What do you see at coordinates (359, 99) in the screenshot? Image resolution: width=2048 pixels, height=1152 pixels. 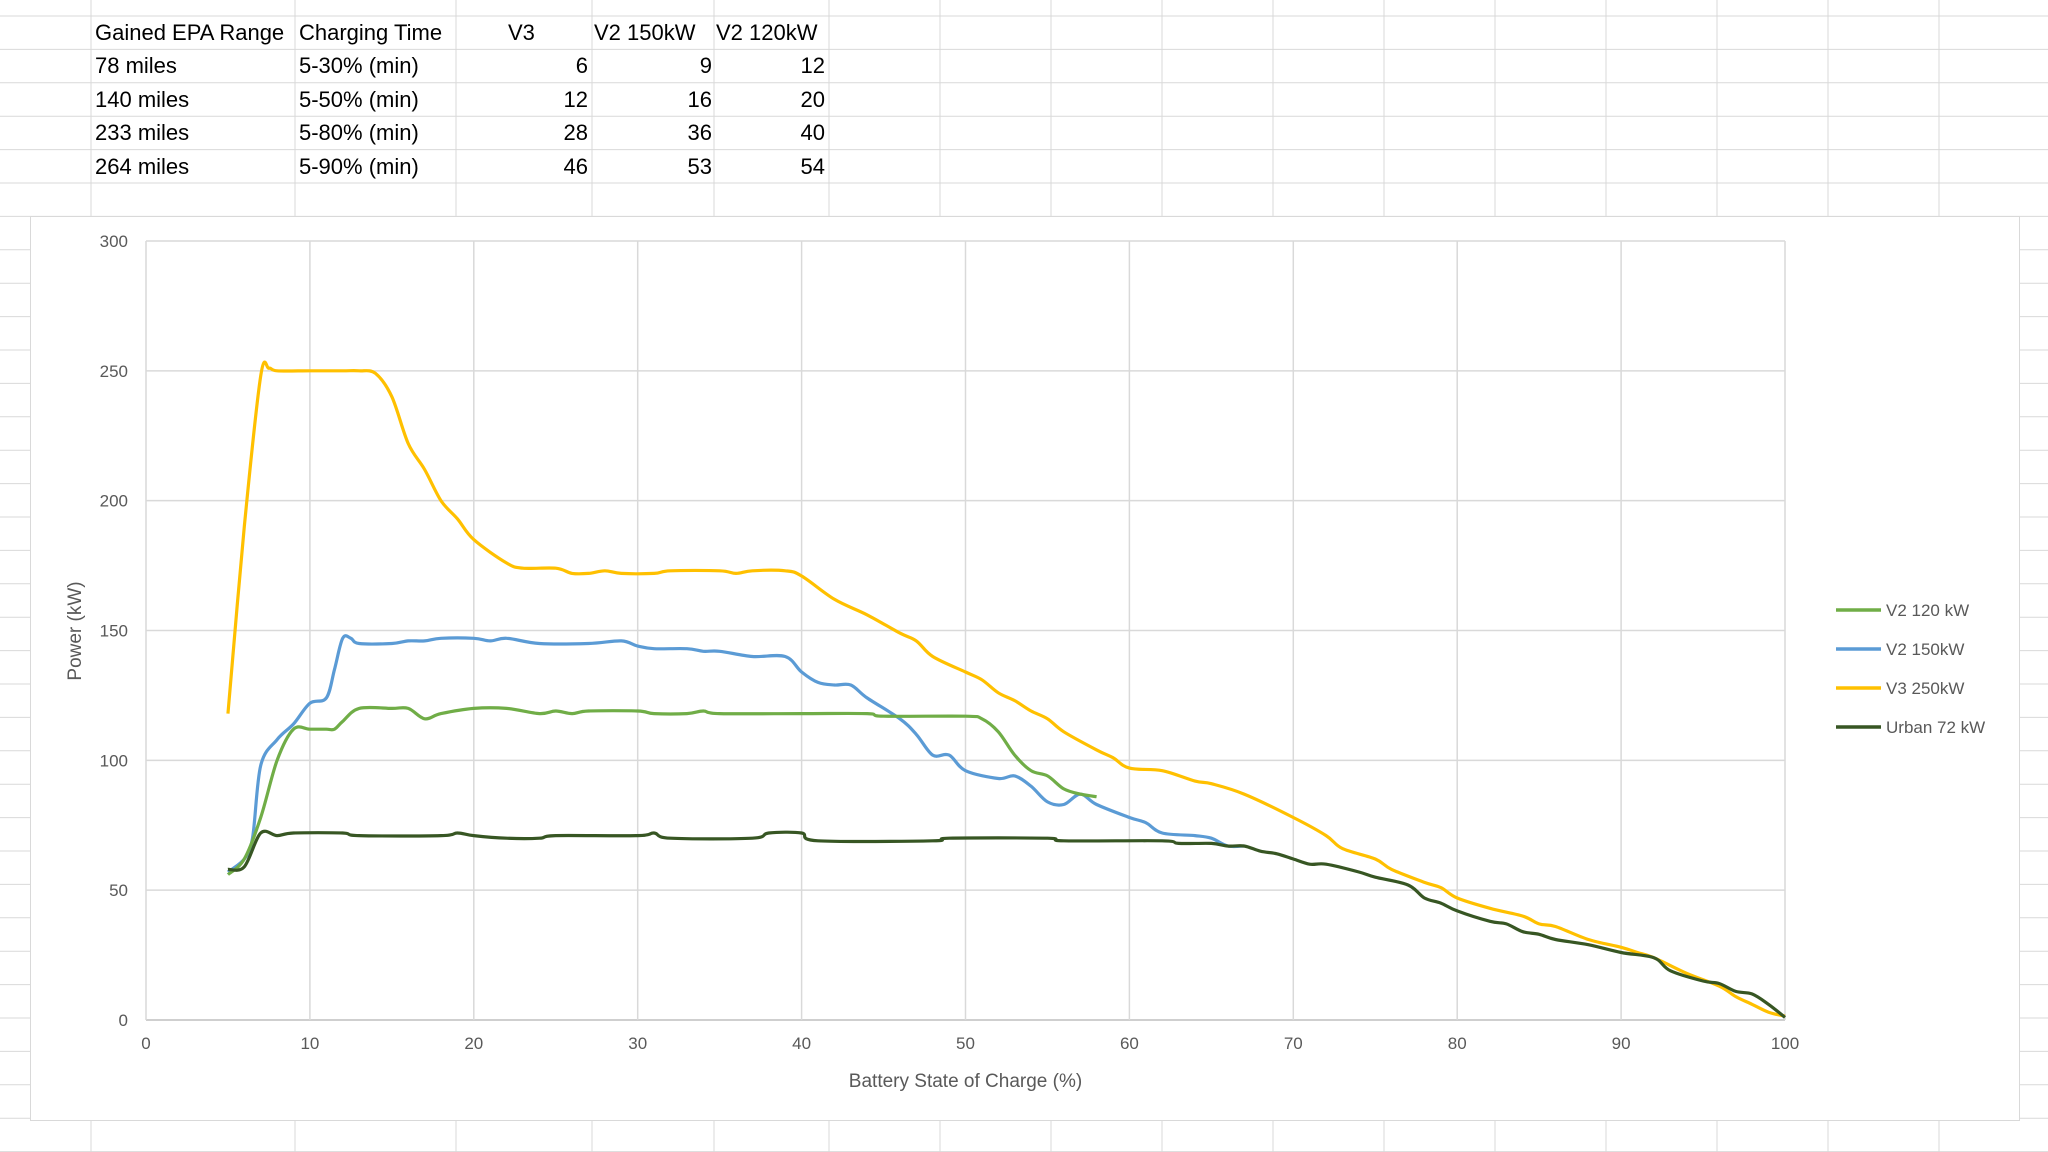 I see `table-cell: 5-50% (min)` at bounding box center [359, 99].